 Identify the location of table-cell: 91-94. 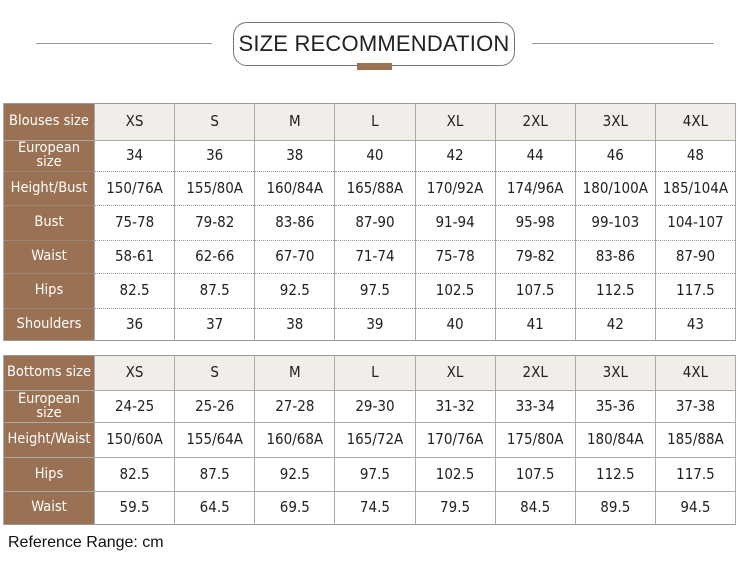
(455, 223).